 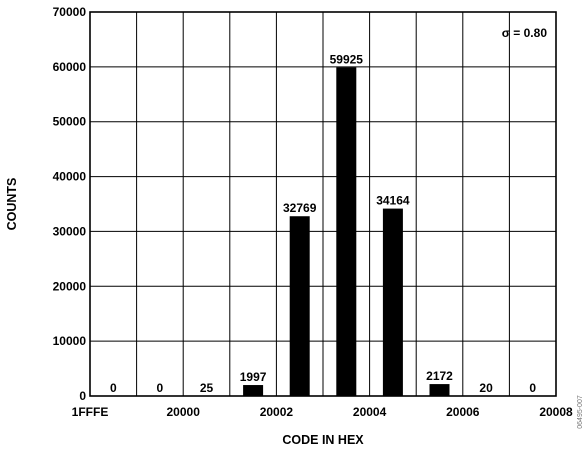 I want to click on y-axis-ticks: 0 10000 20000 30000 40000 50000 60000 70000, so click(x=70, y=204).